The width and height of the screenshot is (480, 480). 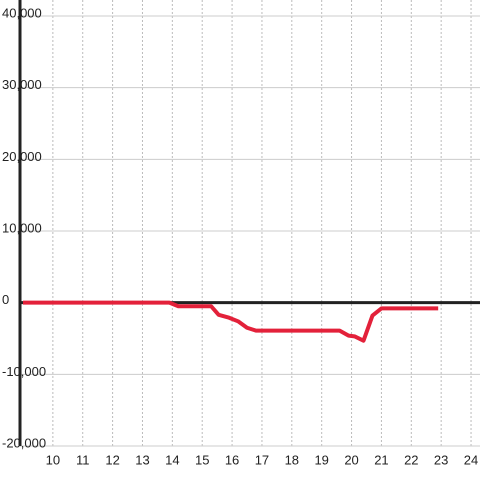 What do you see at coordinates (230, 321) in the screenshot?
I see `line` at bounding box center [230, 321].